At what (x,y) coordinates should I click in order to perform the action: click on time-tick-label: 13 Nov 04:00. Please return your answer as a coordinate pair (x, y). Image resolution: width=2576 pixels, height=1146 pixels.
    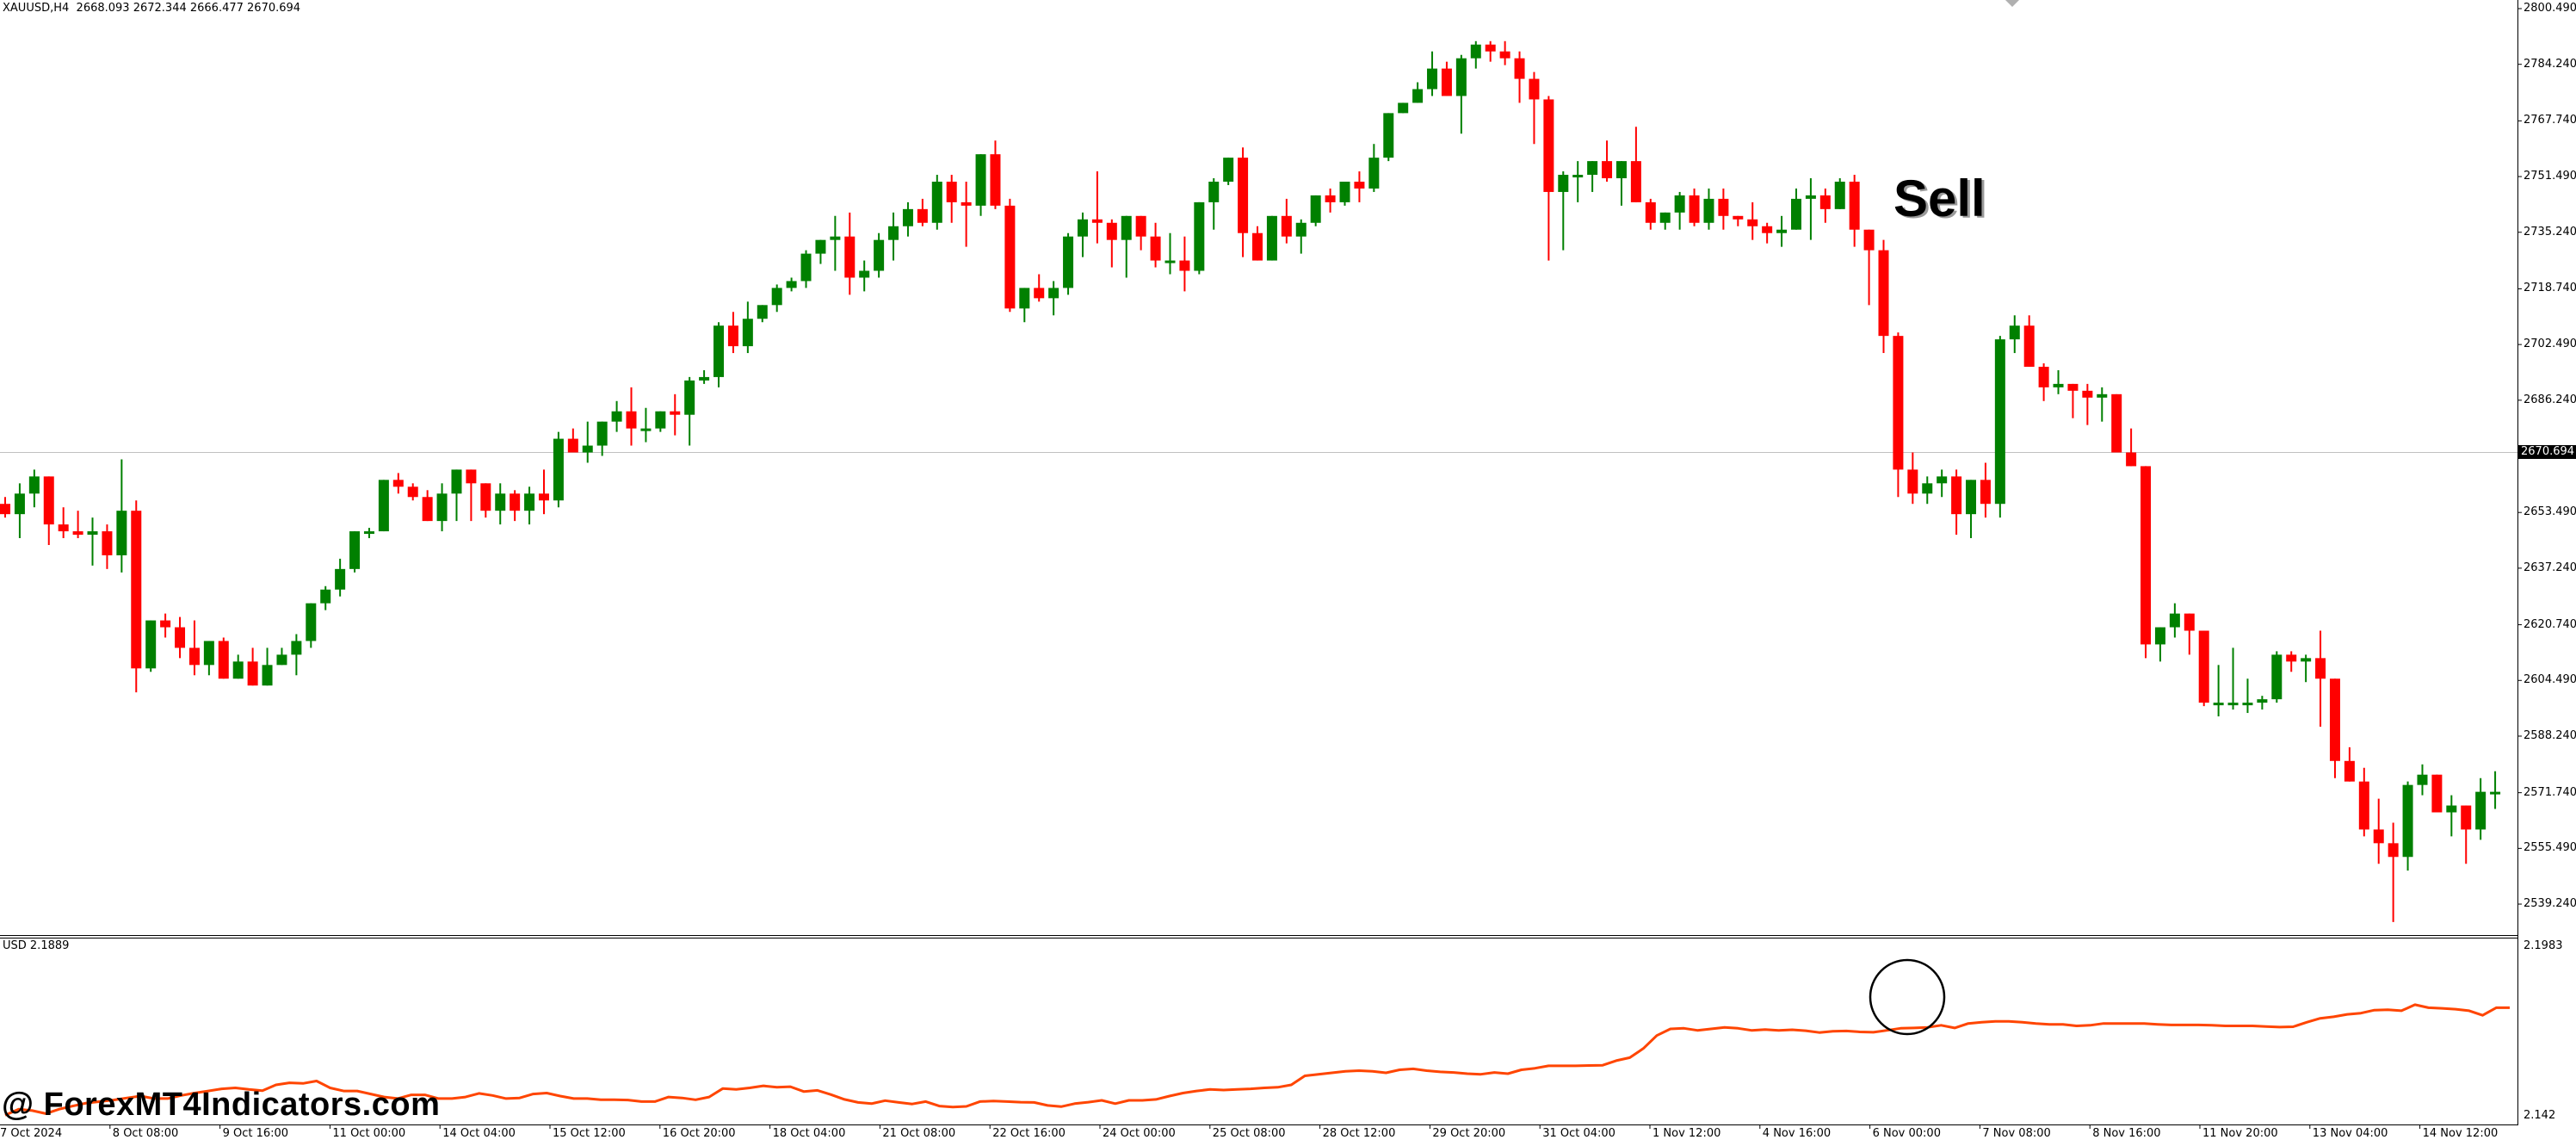
    Looking at the image, I should click on (2350, 1133).